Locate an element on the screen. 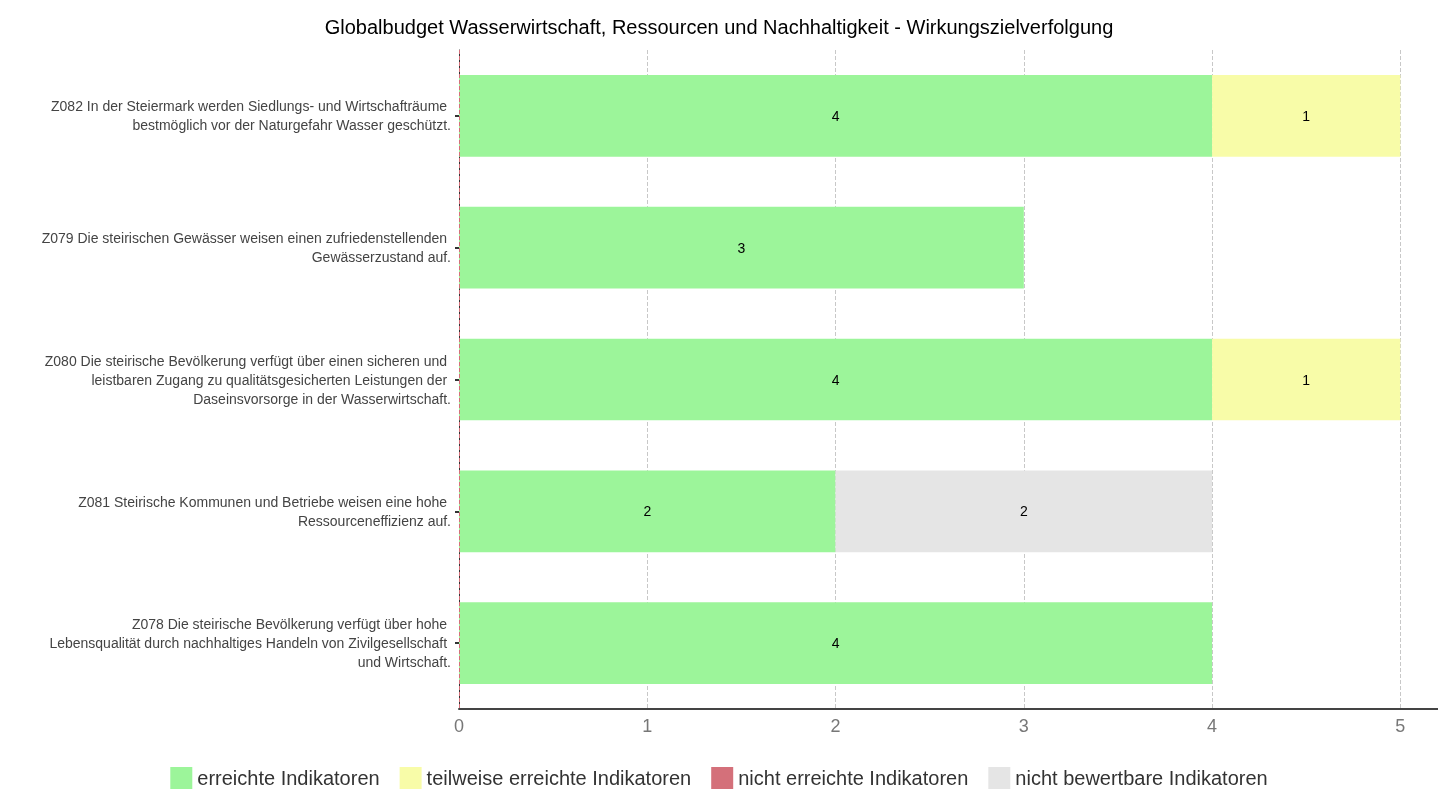  x-tick-label: 3 is located at coordinates (1023, 726).